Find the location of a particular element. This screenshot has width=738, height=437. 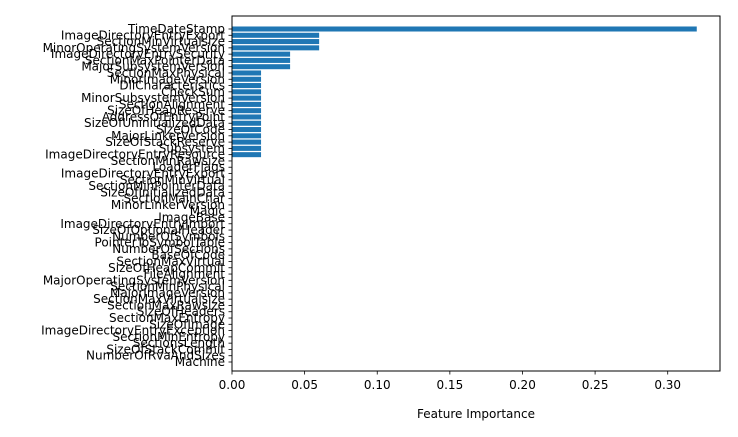

x-tick-label: 0.15 is located at coordinates (449, 385).